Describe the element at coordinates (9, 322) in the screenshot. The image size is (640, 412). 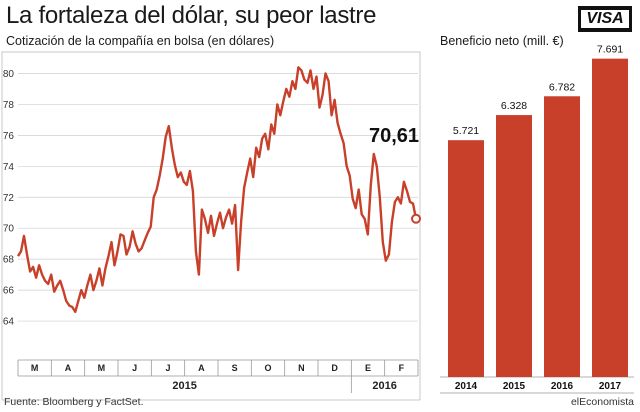
I see `y-tick-label: 64` at that location.